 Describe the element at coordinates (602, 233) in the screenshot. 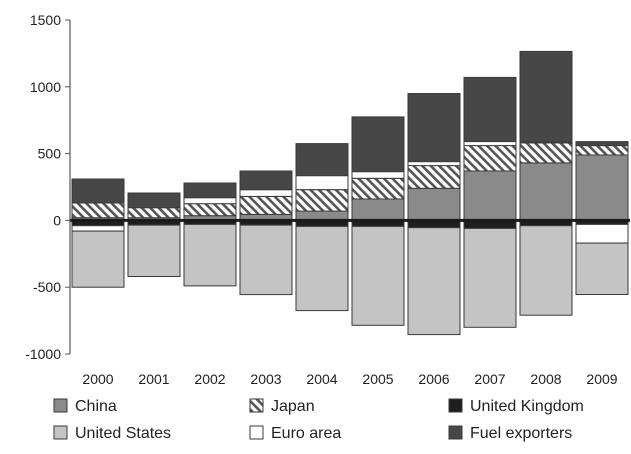

I see `bar-euro-area-2009: Euro area 2009: -140` at that location.